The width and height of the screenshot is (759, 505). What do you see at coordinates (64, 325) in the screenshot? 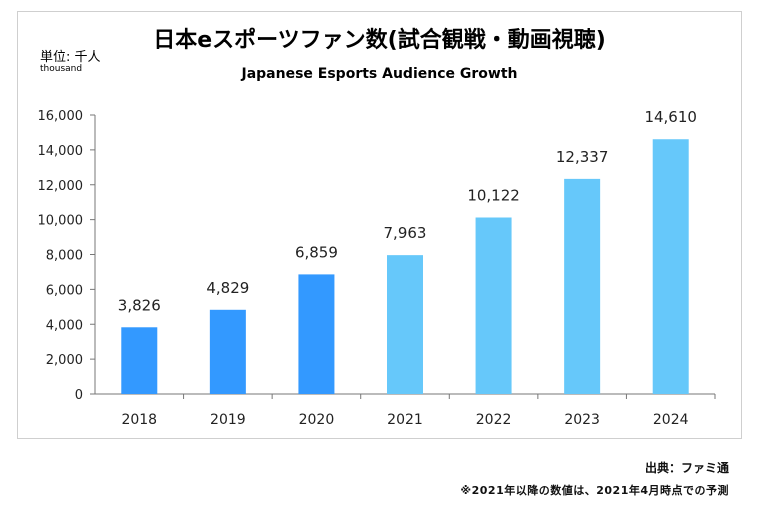
I see `y-tick-label: 4,000` at bounding box center [64, 325].